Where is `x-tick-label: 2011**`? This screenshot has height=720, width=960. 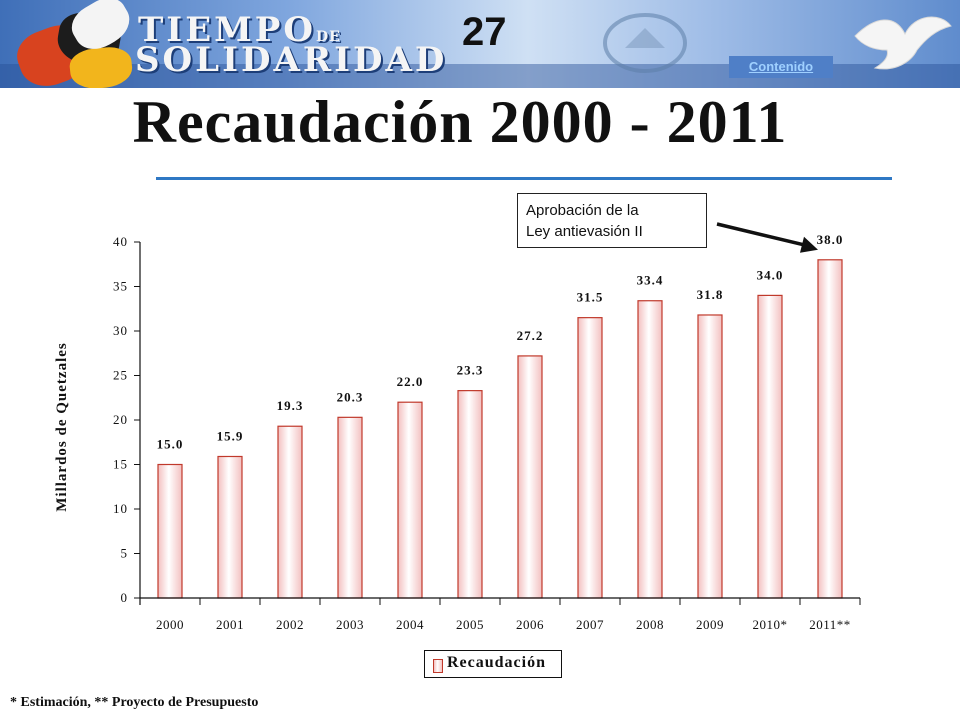
x-tick-label: 2011** is located at coordinates (830, 624).